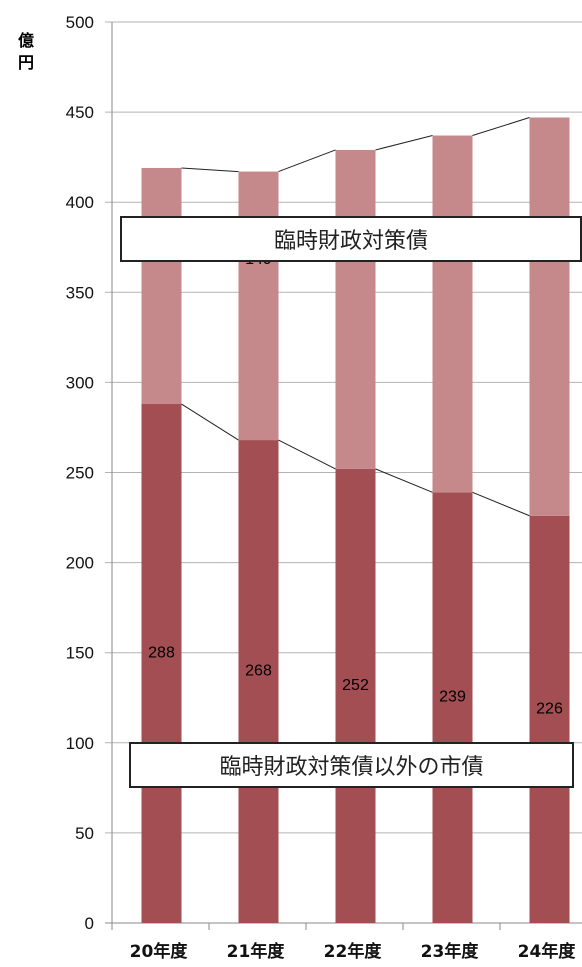 This screenshot has height=967, width=582. I want to click on x-tick-label-20年度: 20年度, so click(159, 951).